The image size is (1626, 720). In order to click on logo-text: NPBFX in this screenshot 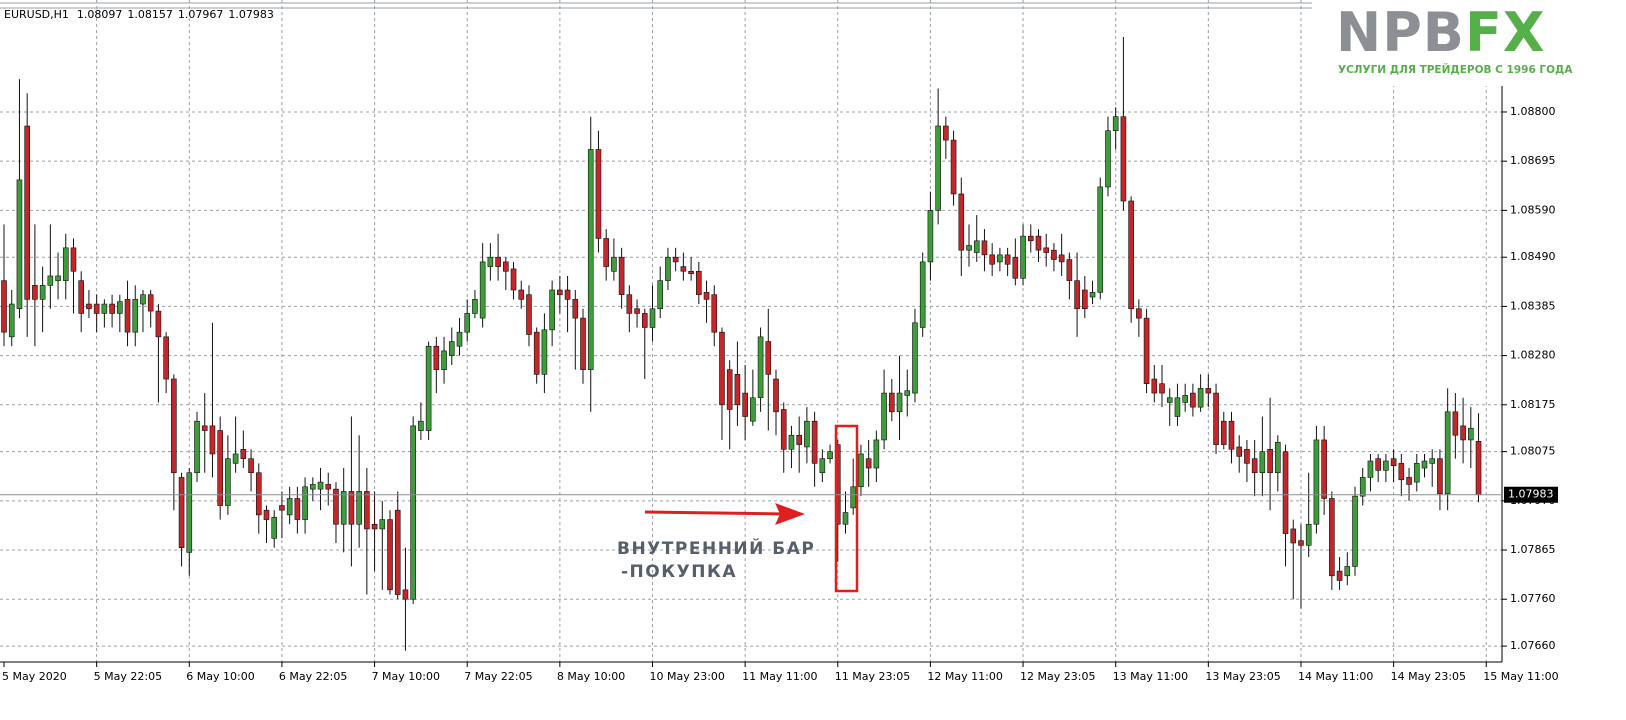, I will do `click(1440, 32)`.